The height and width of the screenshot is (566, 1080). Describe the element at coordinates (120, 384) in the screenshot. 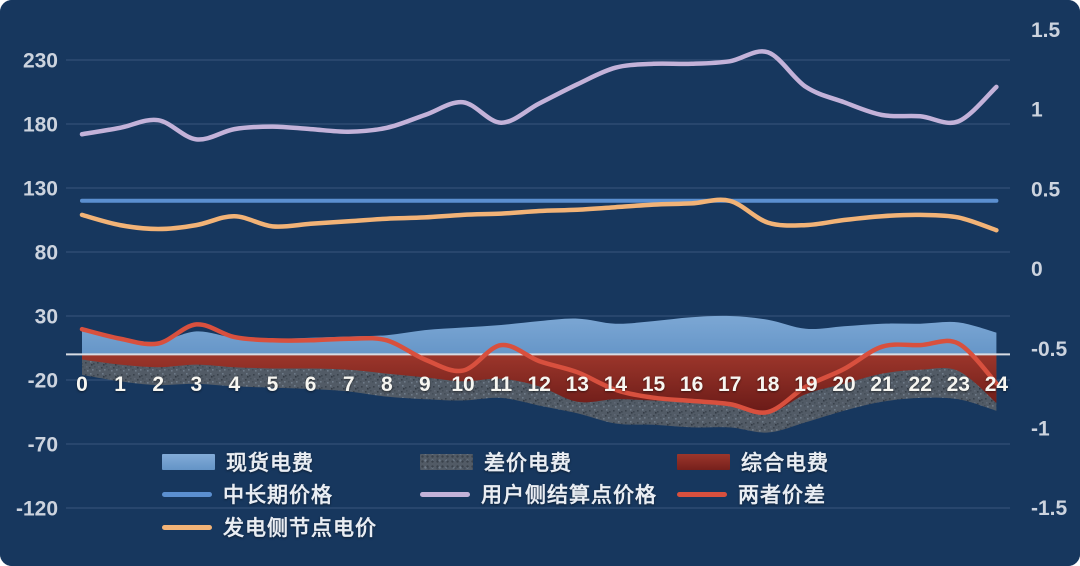

I see `x-axis-tick-label: 1` at that location.